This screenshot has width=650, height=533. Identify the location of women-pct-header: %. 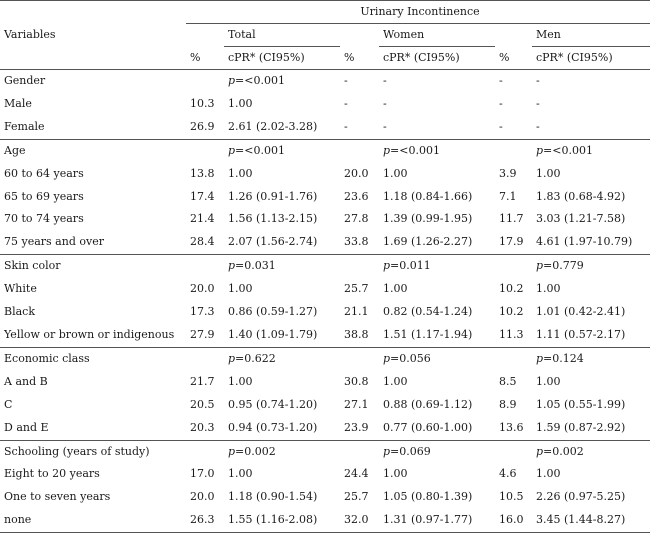
(359, 58).